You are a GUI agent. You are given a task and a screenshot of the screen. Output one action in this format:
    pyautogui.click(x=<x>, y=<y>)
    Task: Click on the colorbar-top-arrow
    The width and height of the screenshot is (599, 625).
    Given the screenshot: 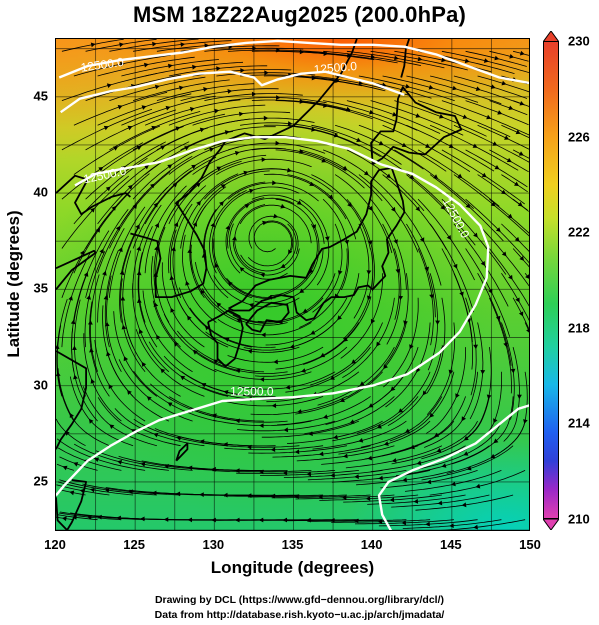 What is the action you would take?
    pyautogui.click(x=551, y=36)
    